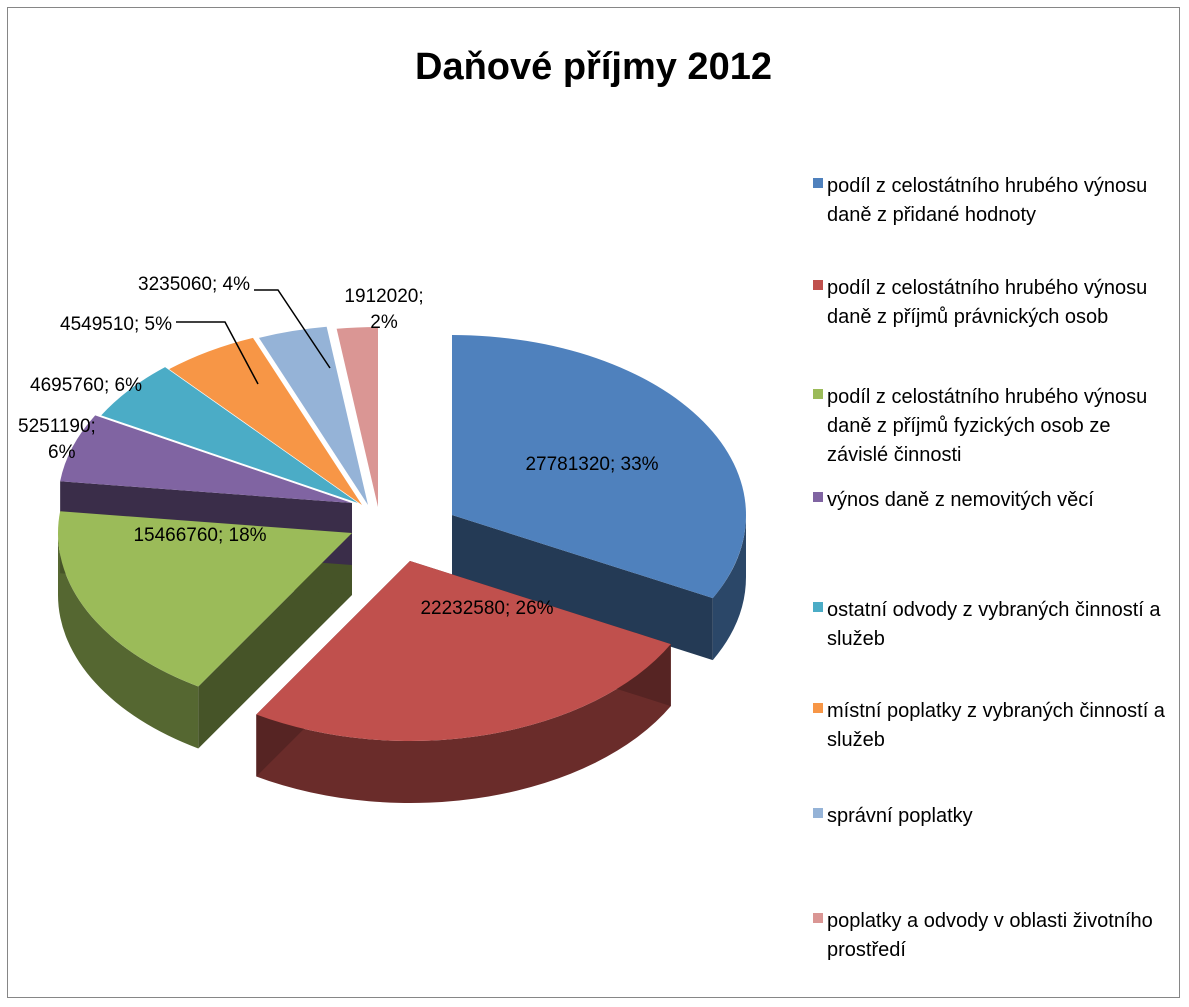 The width and height of the screenshot is (1189, 1007). What do you see at coordinates (582, 588) in the screenshot?
I see `pie-slice-wall` at bounding box center [582, 588].